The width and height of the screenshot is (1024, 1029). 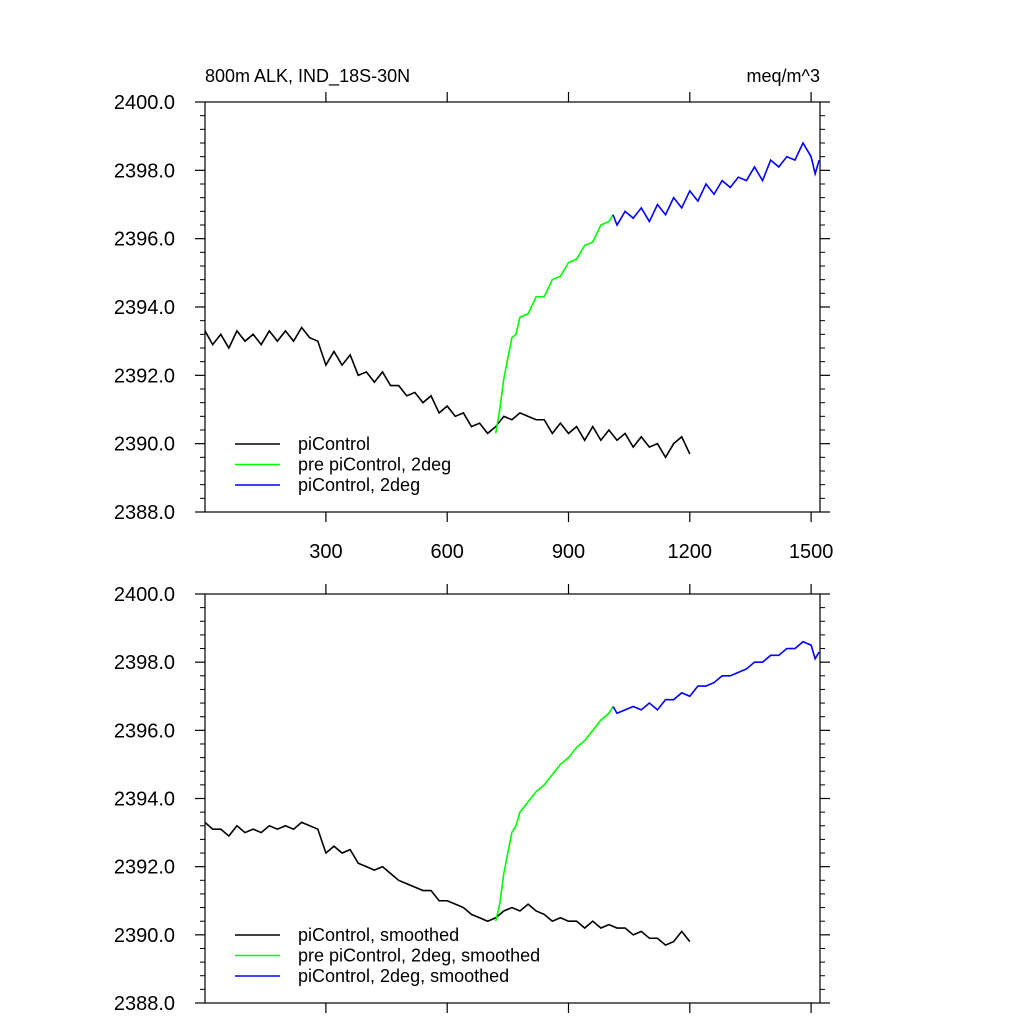 What do you see at coordinates (419, 956) in the screenshot?
I see `legend-label: pre piControl, 2deg, smoothed` at bounding box center [419, 956].